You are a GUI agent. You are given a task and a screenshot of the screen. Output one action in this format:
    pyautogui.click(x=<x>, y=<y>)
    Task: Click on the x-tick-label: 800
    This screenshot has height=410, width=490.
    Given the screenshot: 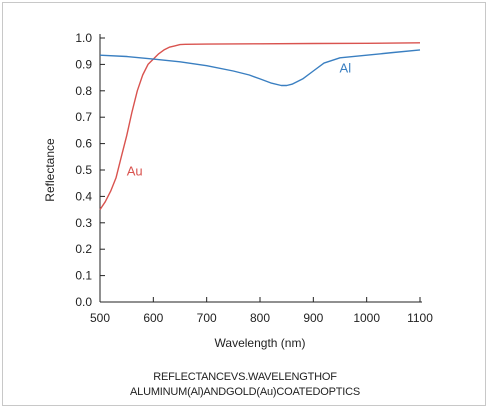 What is the action you would take?
    pyautogui.click(x=260, y=318)
    